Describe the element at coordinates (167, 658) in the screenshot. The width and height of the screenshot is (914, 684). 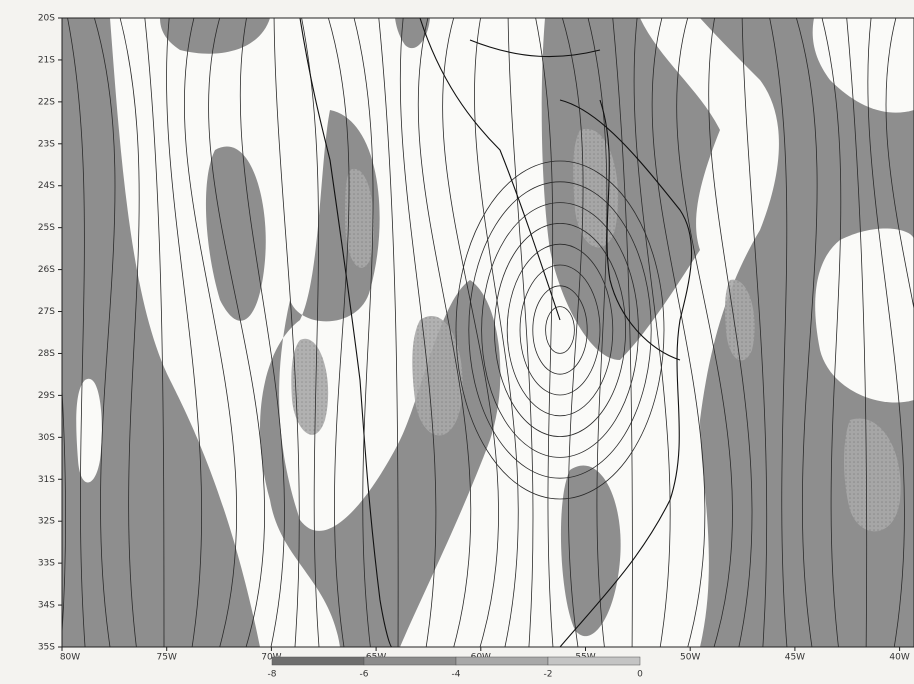
I see `x-tick-label: 75W` at that location.